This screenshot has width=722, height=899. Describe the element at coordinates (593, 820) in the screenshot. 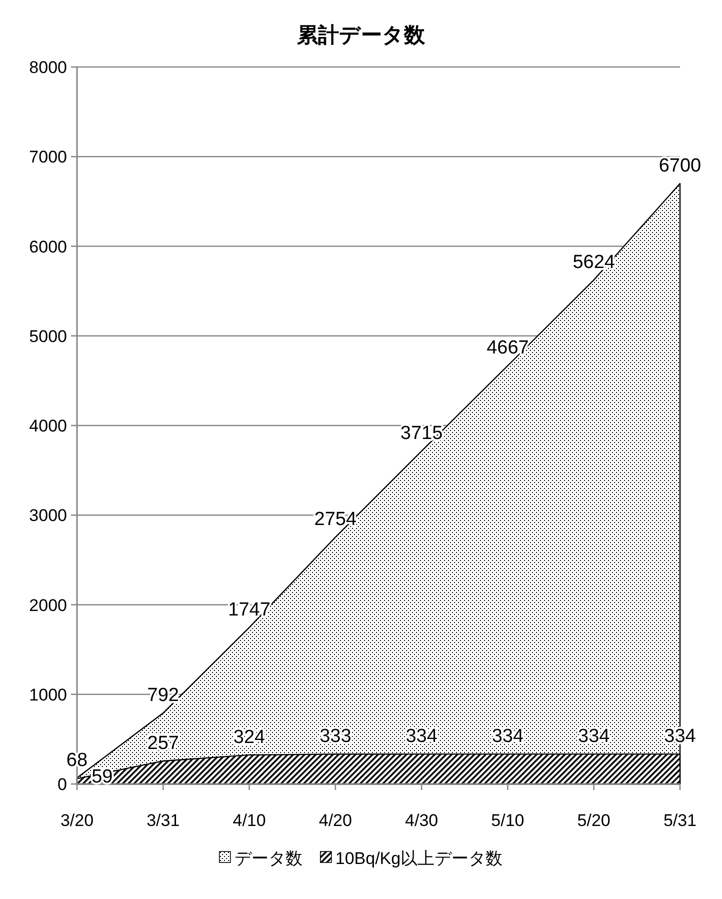

I see `x-tick-label: 5/20` at that location.